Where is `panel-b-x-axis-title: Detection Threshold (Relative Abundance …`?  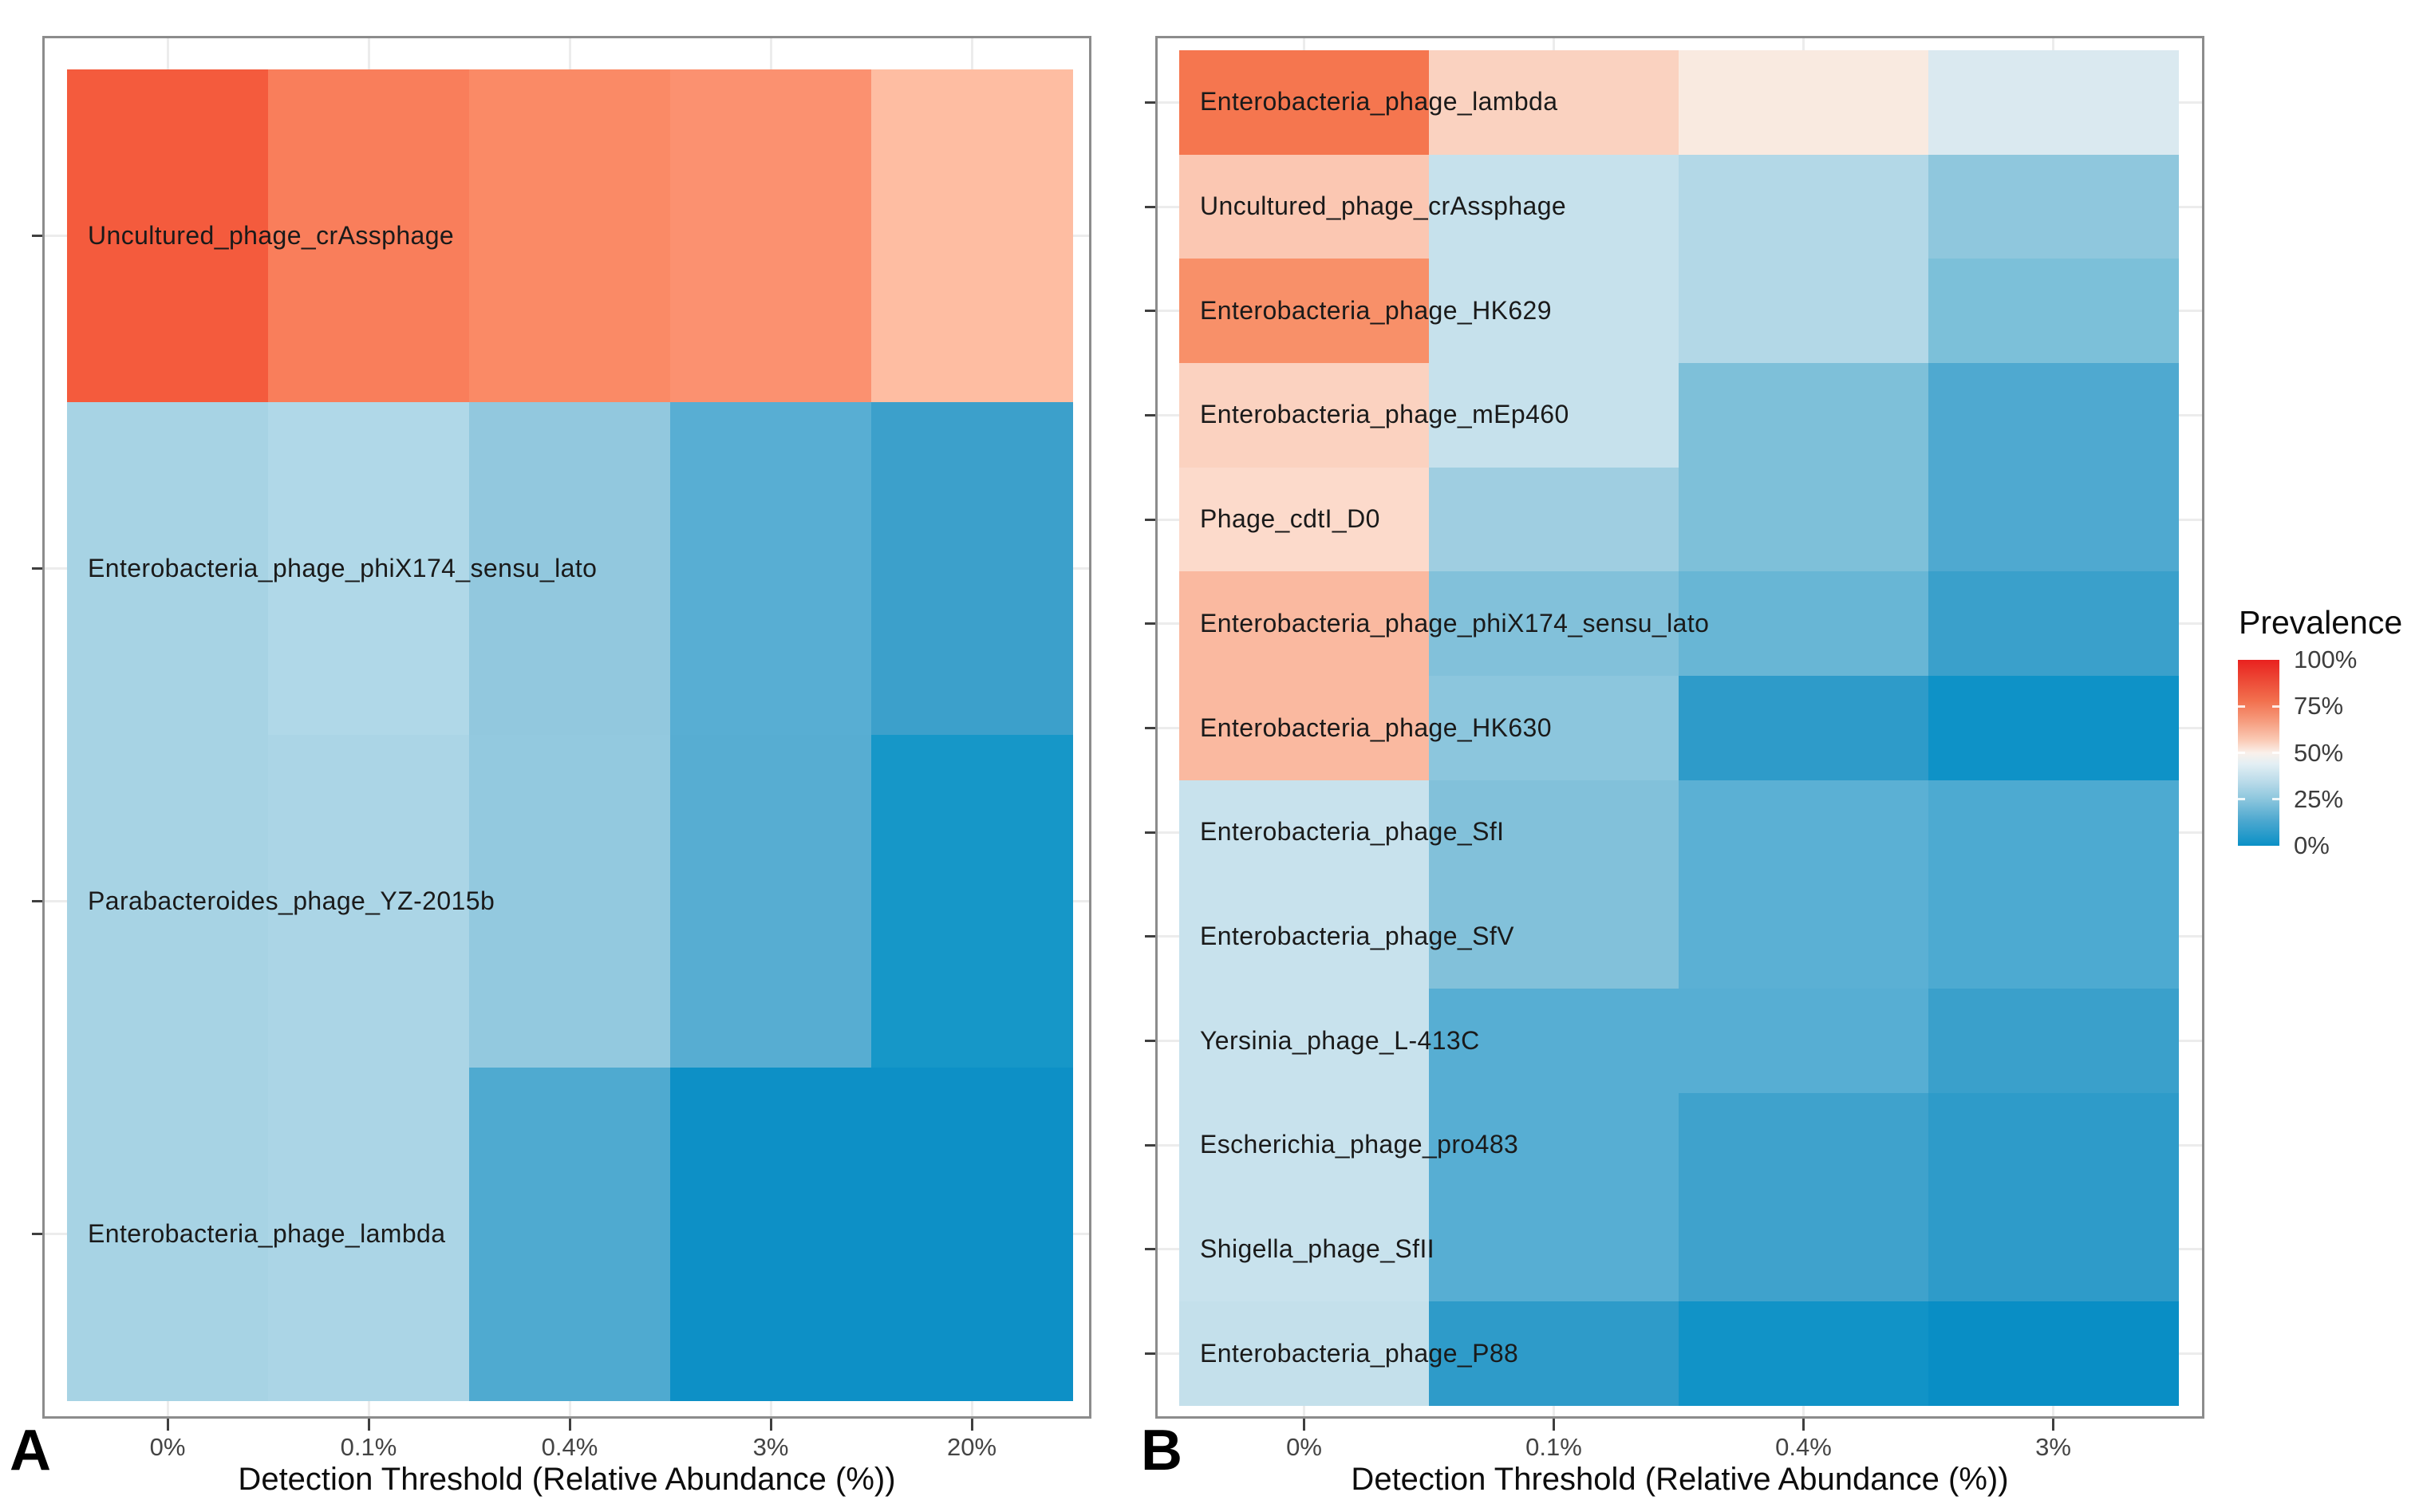 panel-b-x-axis-title: Detection Threshold (Relative Abundance … is located at coordinates (1680, 1480).